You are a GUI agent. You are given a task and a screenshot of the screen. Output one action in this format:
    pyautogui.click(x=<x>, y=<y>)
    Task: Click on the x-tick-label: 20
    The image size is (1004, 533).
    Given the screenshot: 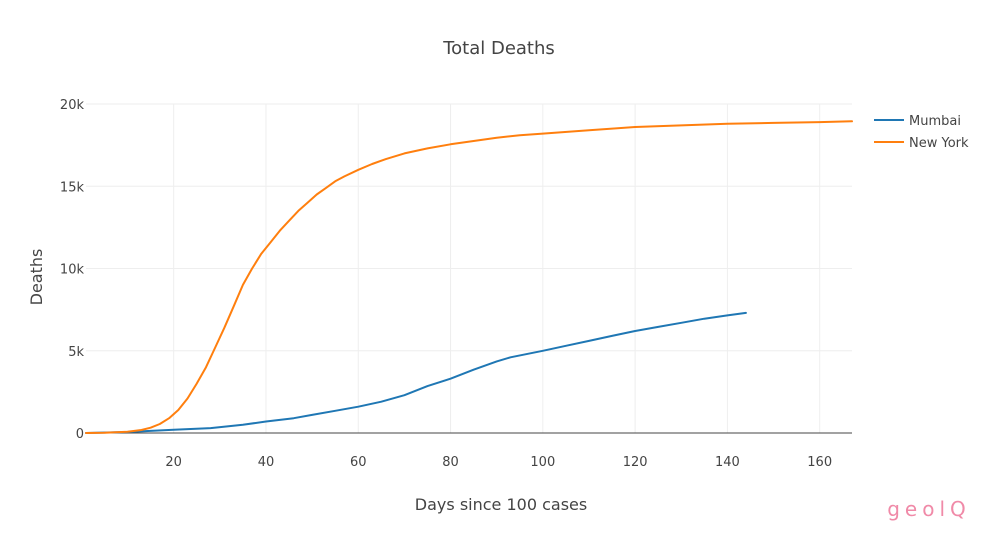 What is the action you would take?
    pyautogui.click(x=173, y=462)
    